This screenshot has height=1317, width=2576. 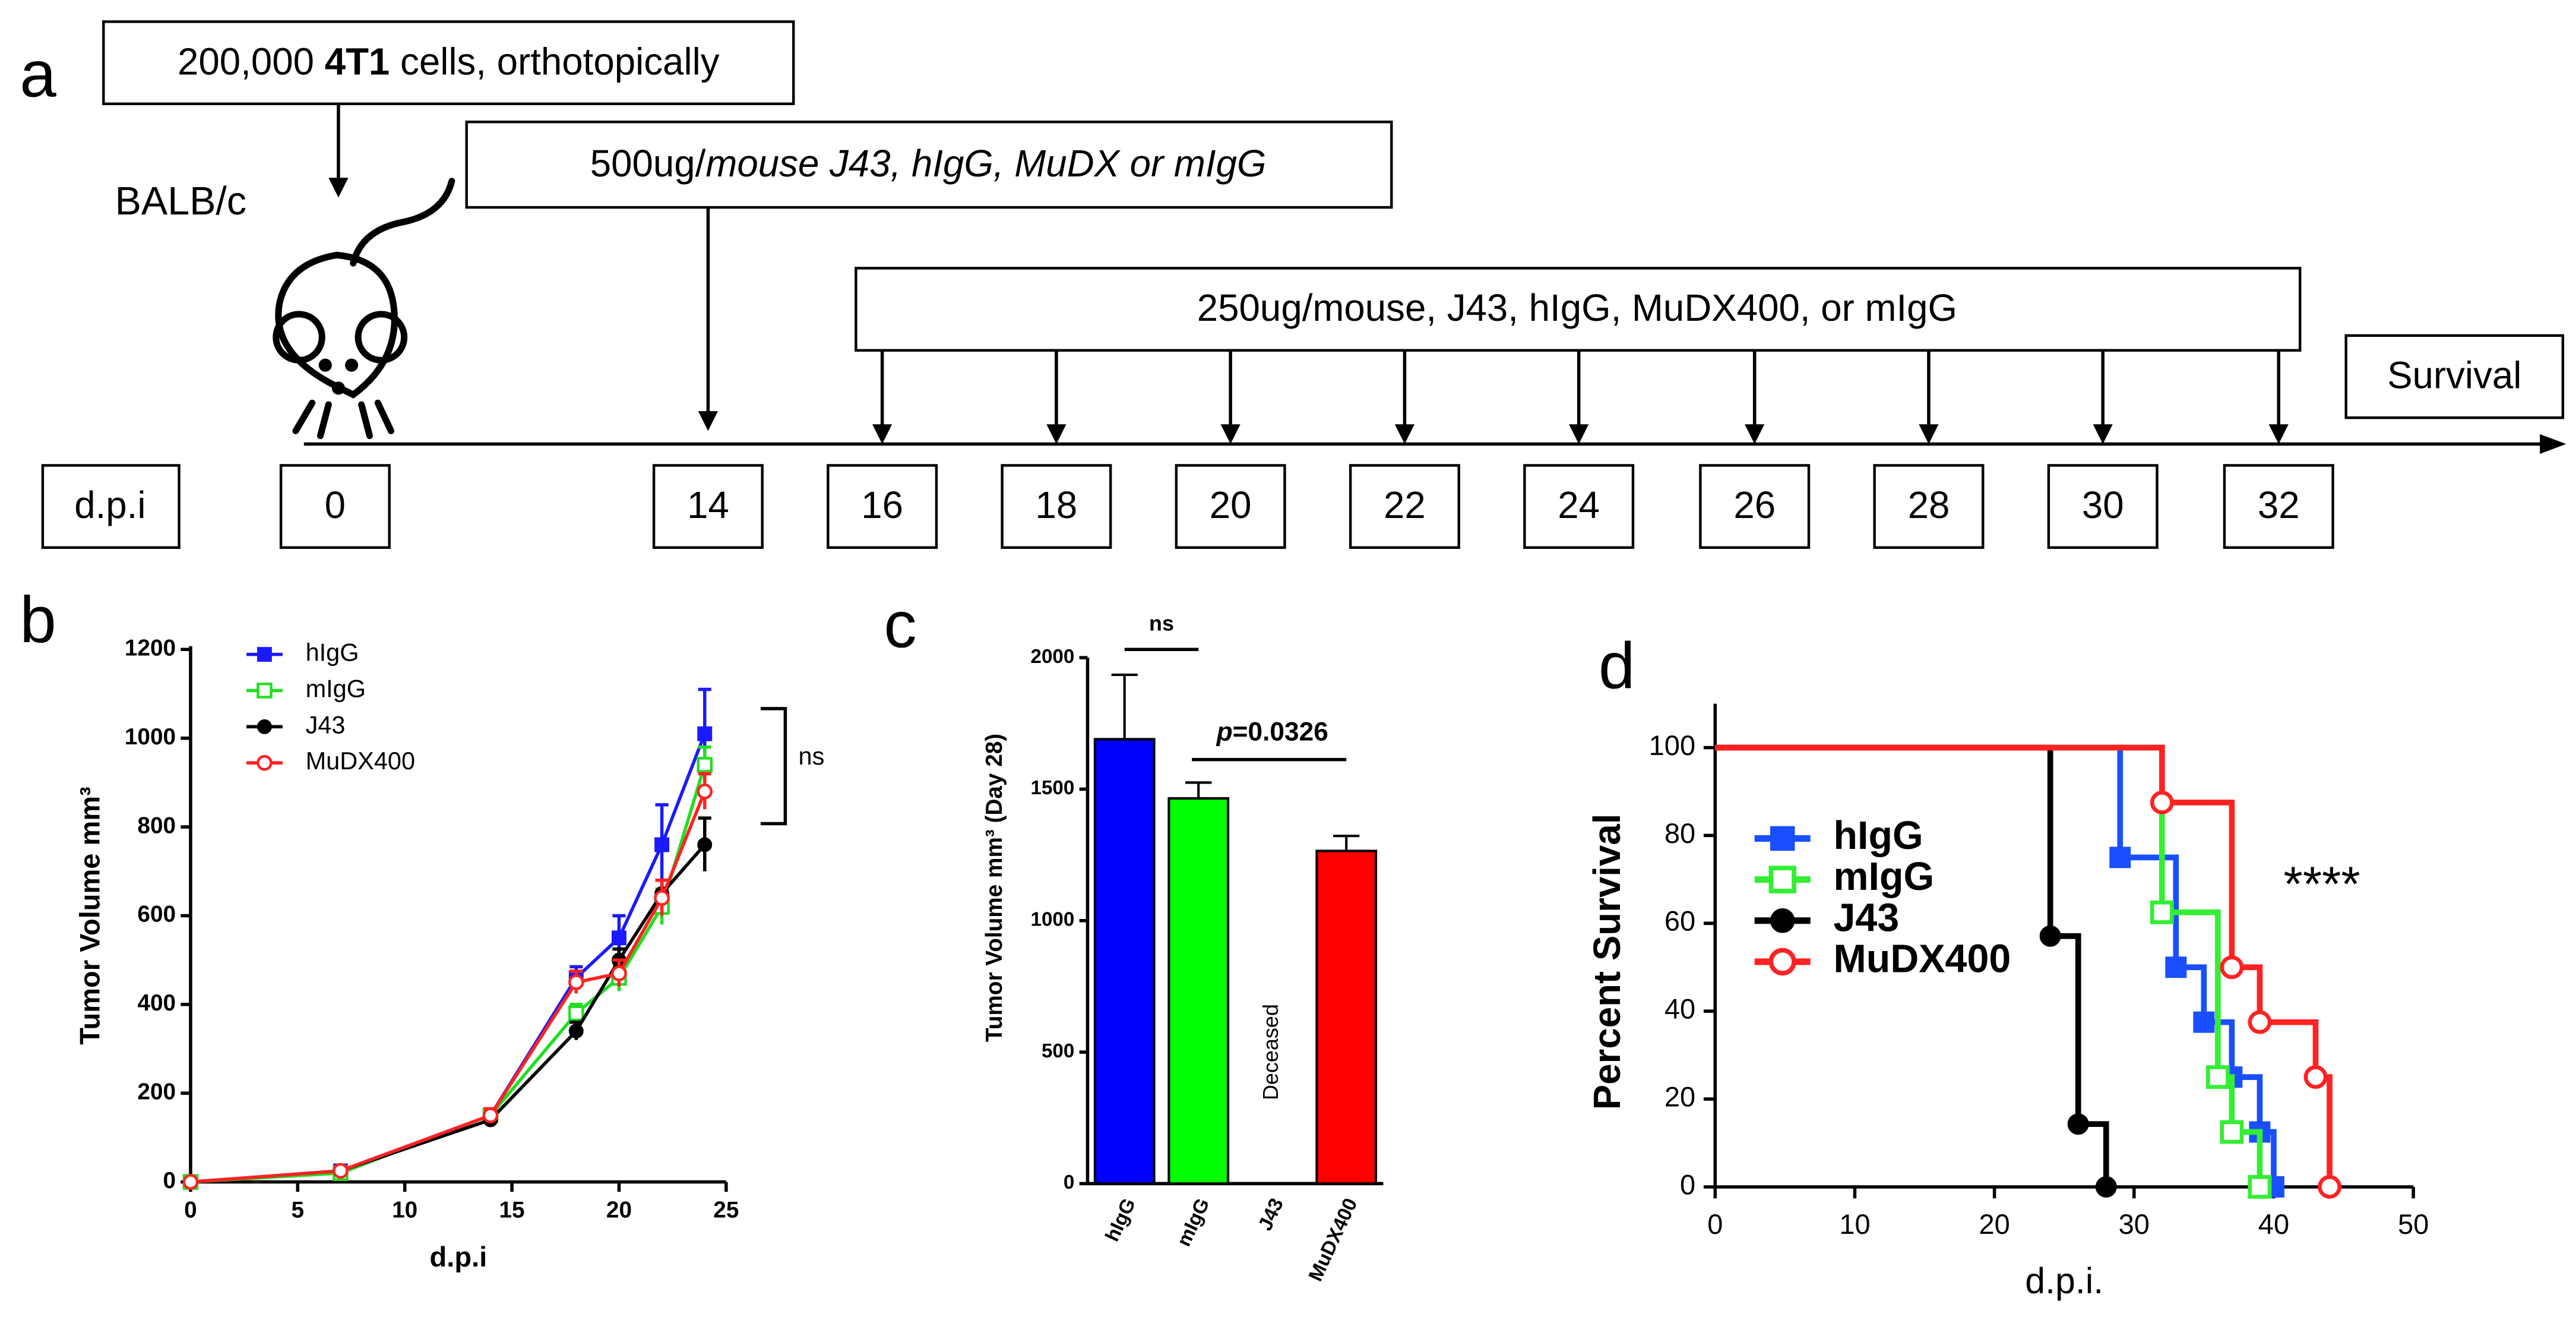 I want to click on x-tick-label: hIgG, so click(x=1121, y=1220).